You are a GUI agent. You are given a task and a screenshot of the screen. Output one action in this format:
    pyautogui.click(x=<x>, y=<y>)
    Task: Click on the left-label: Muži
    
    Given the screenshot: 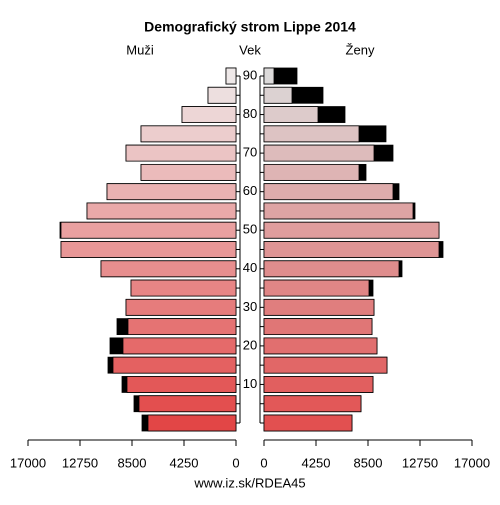 What is the action you would take?
    pyautogui.click(x=140, y=49)
    